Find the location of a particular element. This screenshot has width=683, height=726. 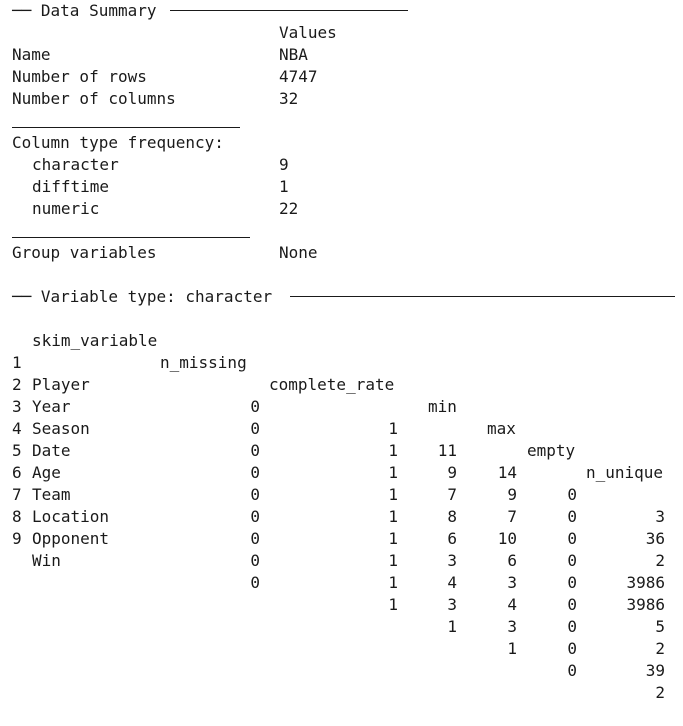

column-type-row: character 9 is located at coordinates (150, 165).